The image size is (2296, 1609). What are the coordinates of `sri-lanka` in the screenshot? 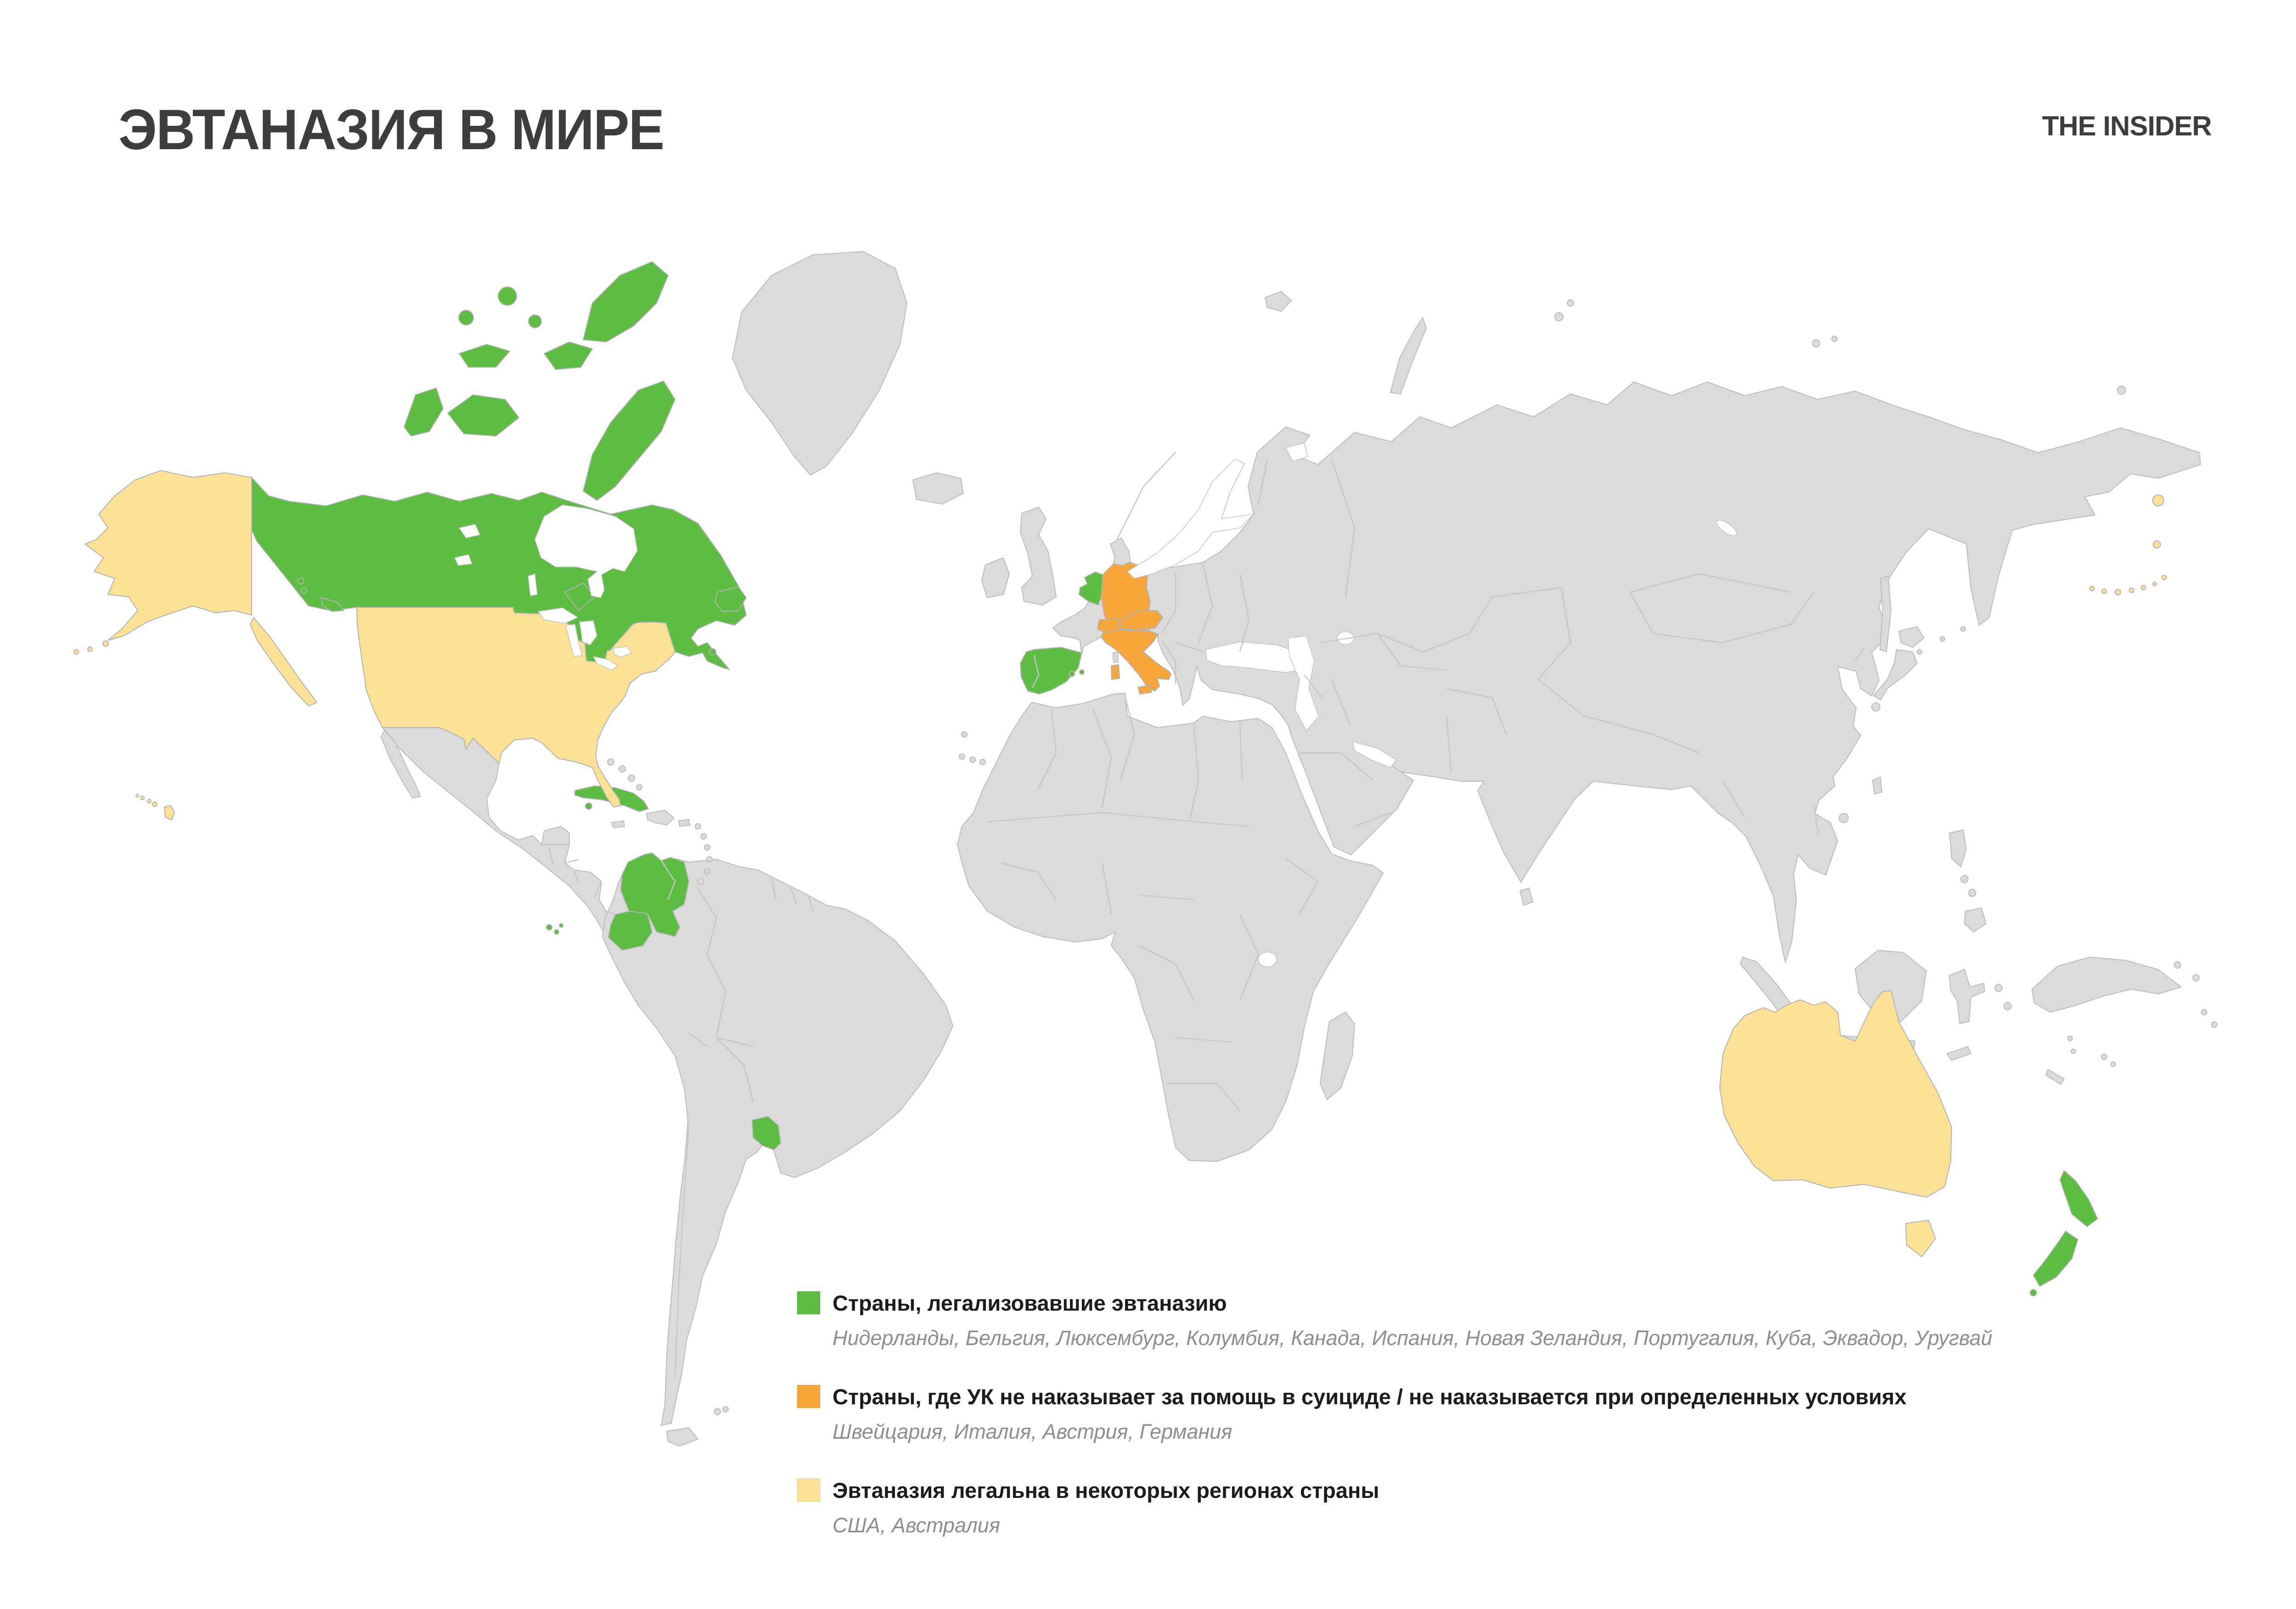 It's located at (1527, 897).